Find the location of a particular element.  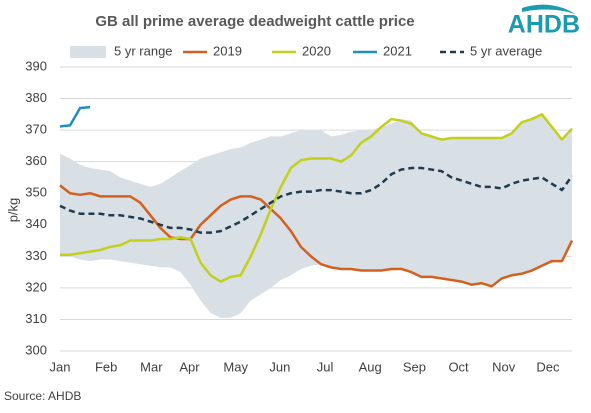

x-tick-label: Feb is located at coordinates (106, 366).